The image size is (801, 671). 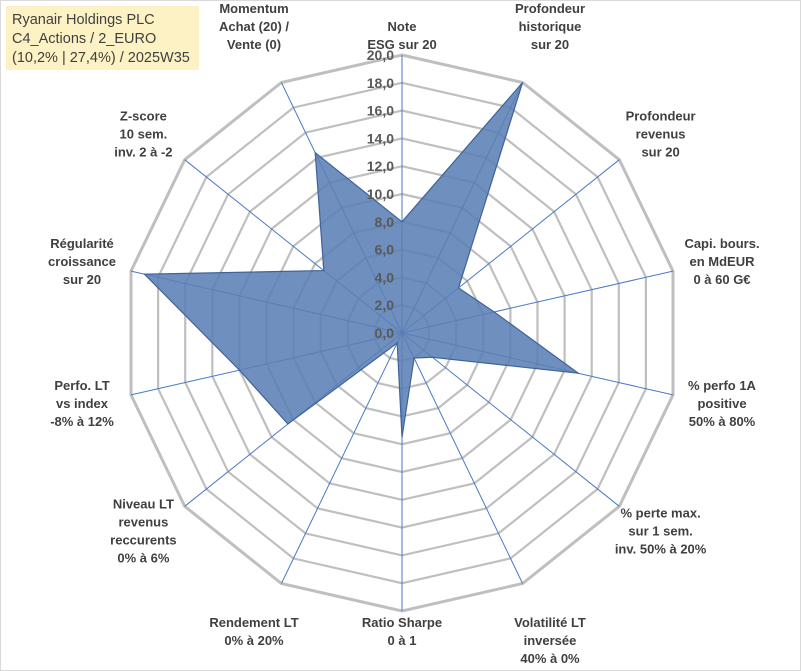 What do you see at coordinates (82, 261) in the screenshot?
I see `axis-label-11: Régularité croissance sur 20` at bounding box center [82, 261].